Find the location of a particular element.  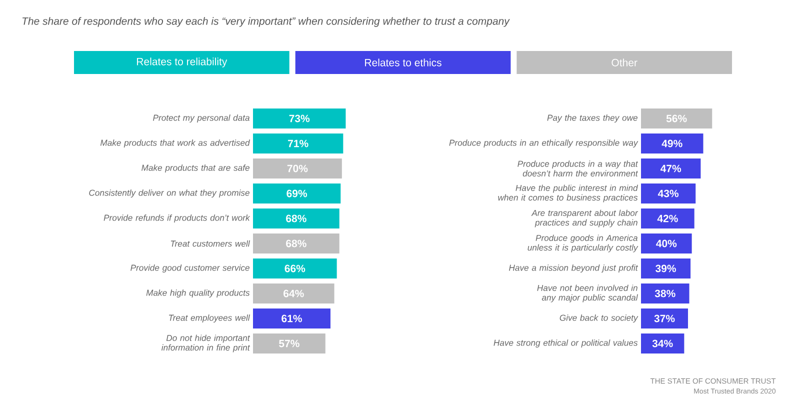

data-label: 64% is located at coordinates (294, 294).